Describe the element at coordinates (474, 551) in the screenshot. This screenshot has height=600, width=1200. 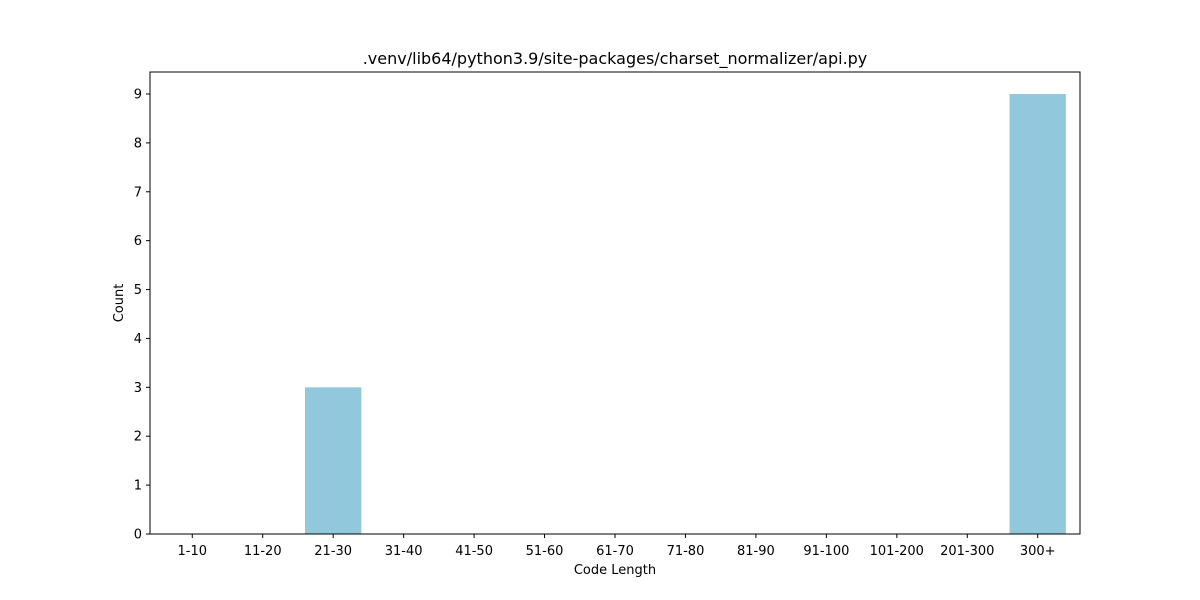
I see `x-tick-label: 41-50` at that location.